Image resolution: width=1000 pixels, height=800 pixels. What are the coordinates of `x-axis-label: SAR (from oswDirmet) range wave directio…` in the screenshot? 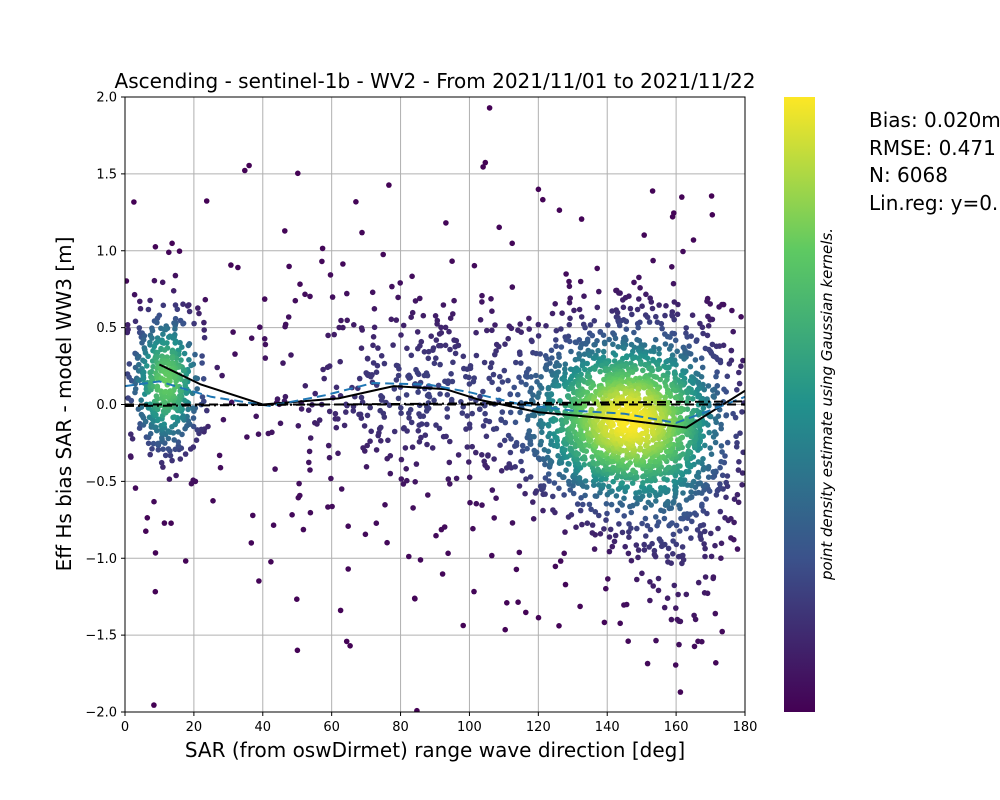 It's located at (435, 750).